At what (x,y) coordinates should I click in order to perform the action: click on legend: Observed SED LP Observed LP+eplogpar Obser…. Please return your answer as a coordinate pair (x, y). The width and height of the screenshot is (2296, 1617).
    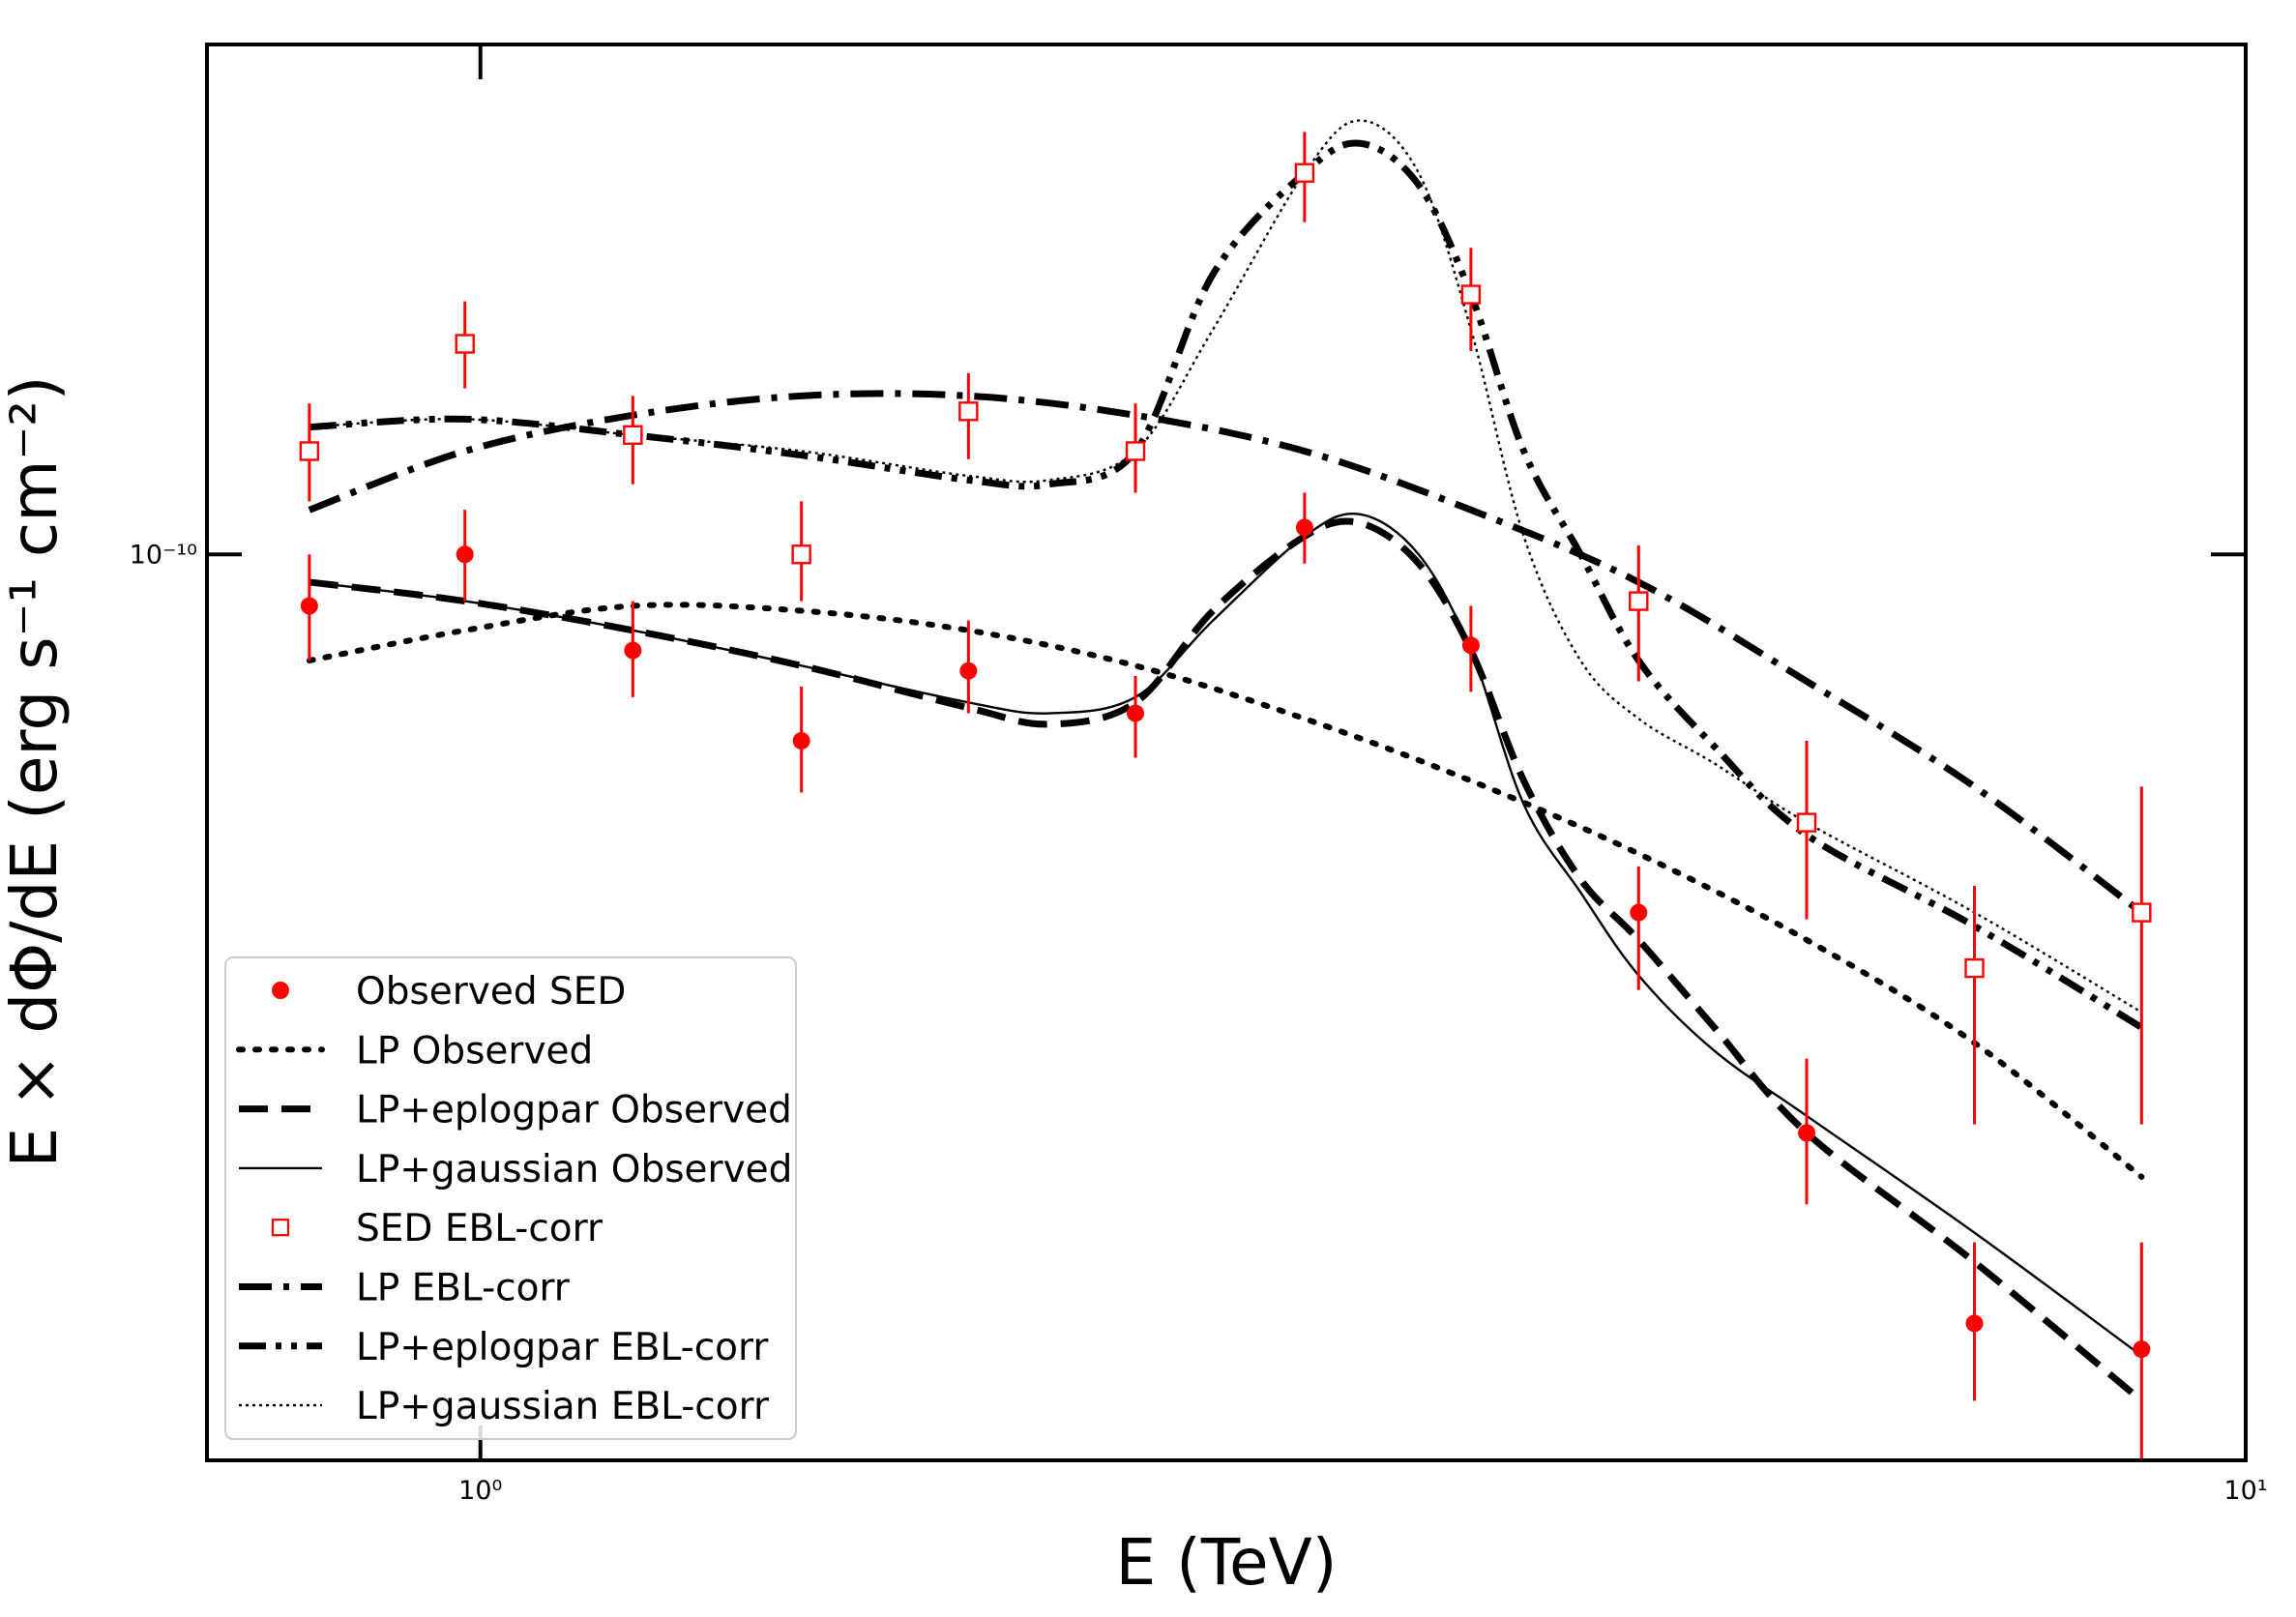
    Looking at the image, I should click on (510, 1198).